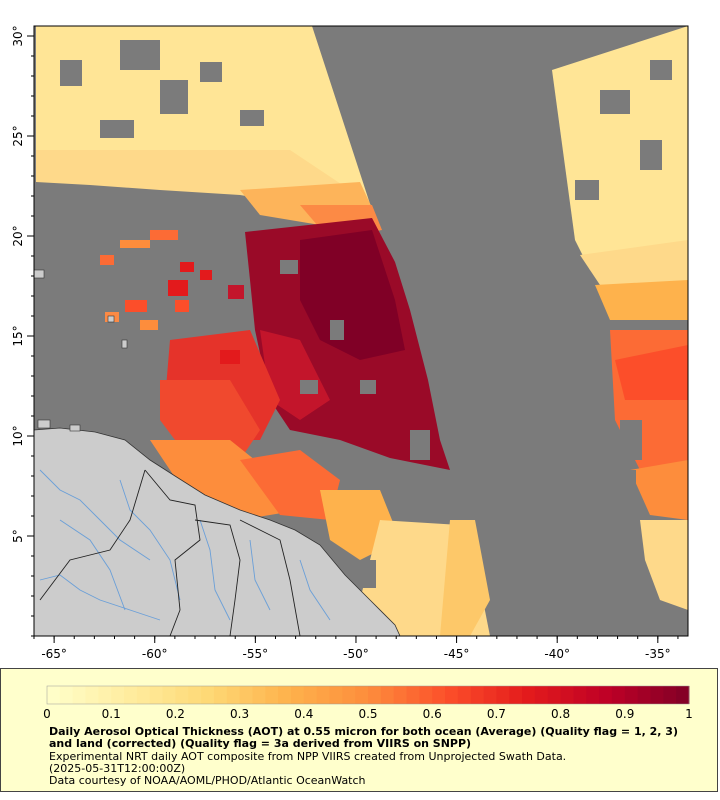 The height and width of the screenshot is (800, 720). I want to click on y-tick-label: 30°, so click(18, 35).